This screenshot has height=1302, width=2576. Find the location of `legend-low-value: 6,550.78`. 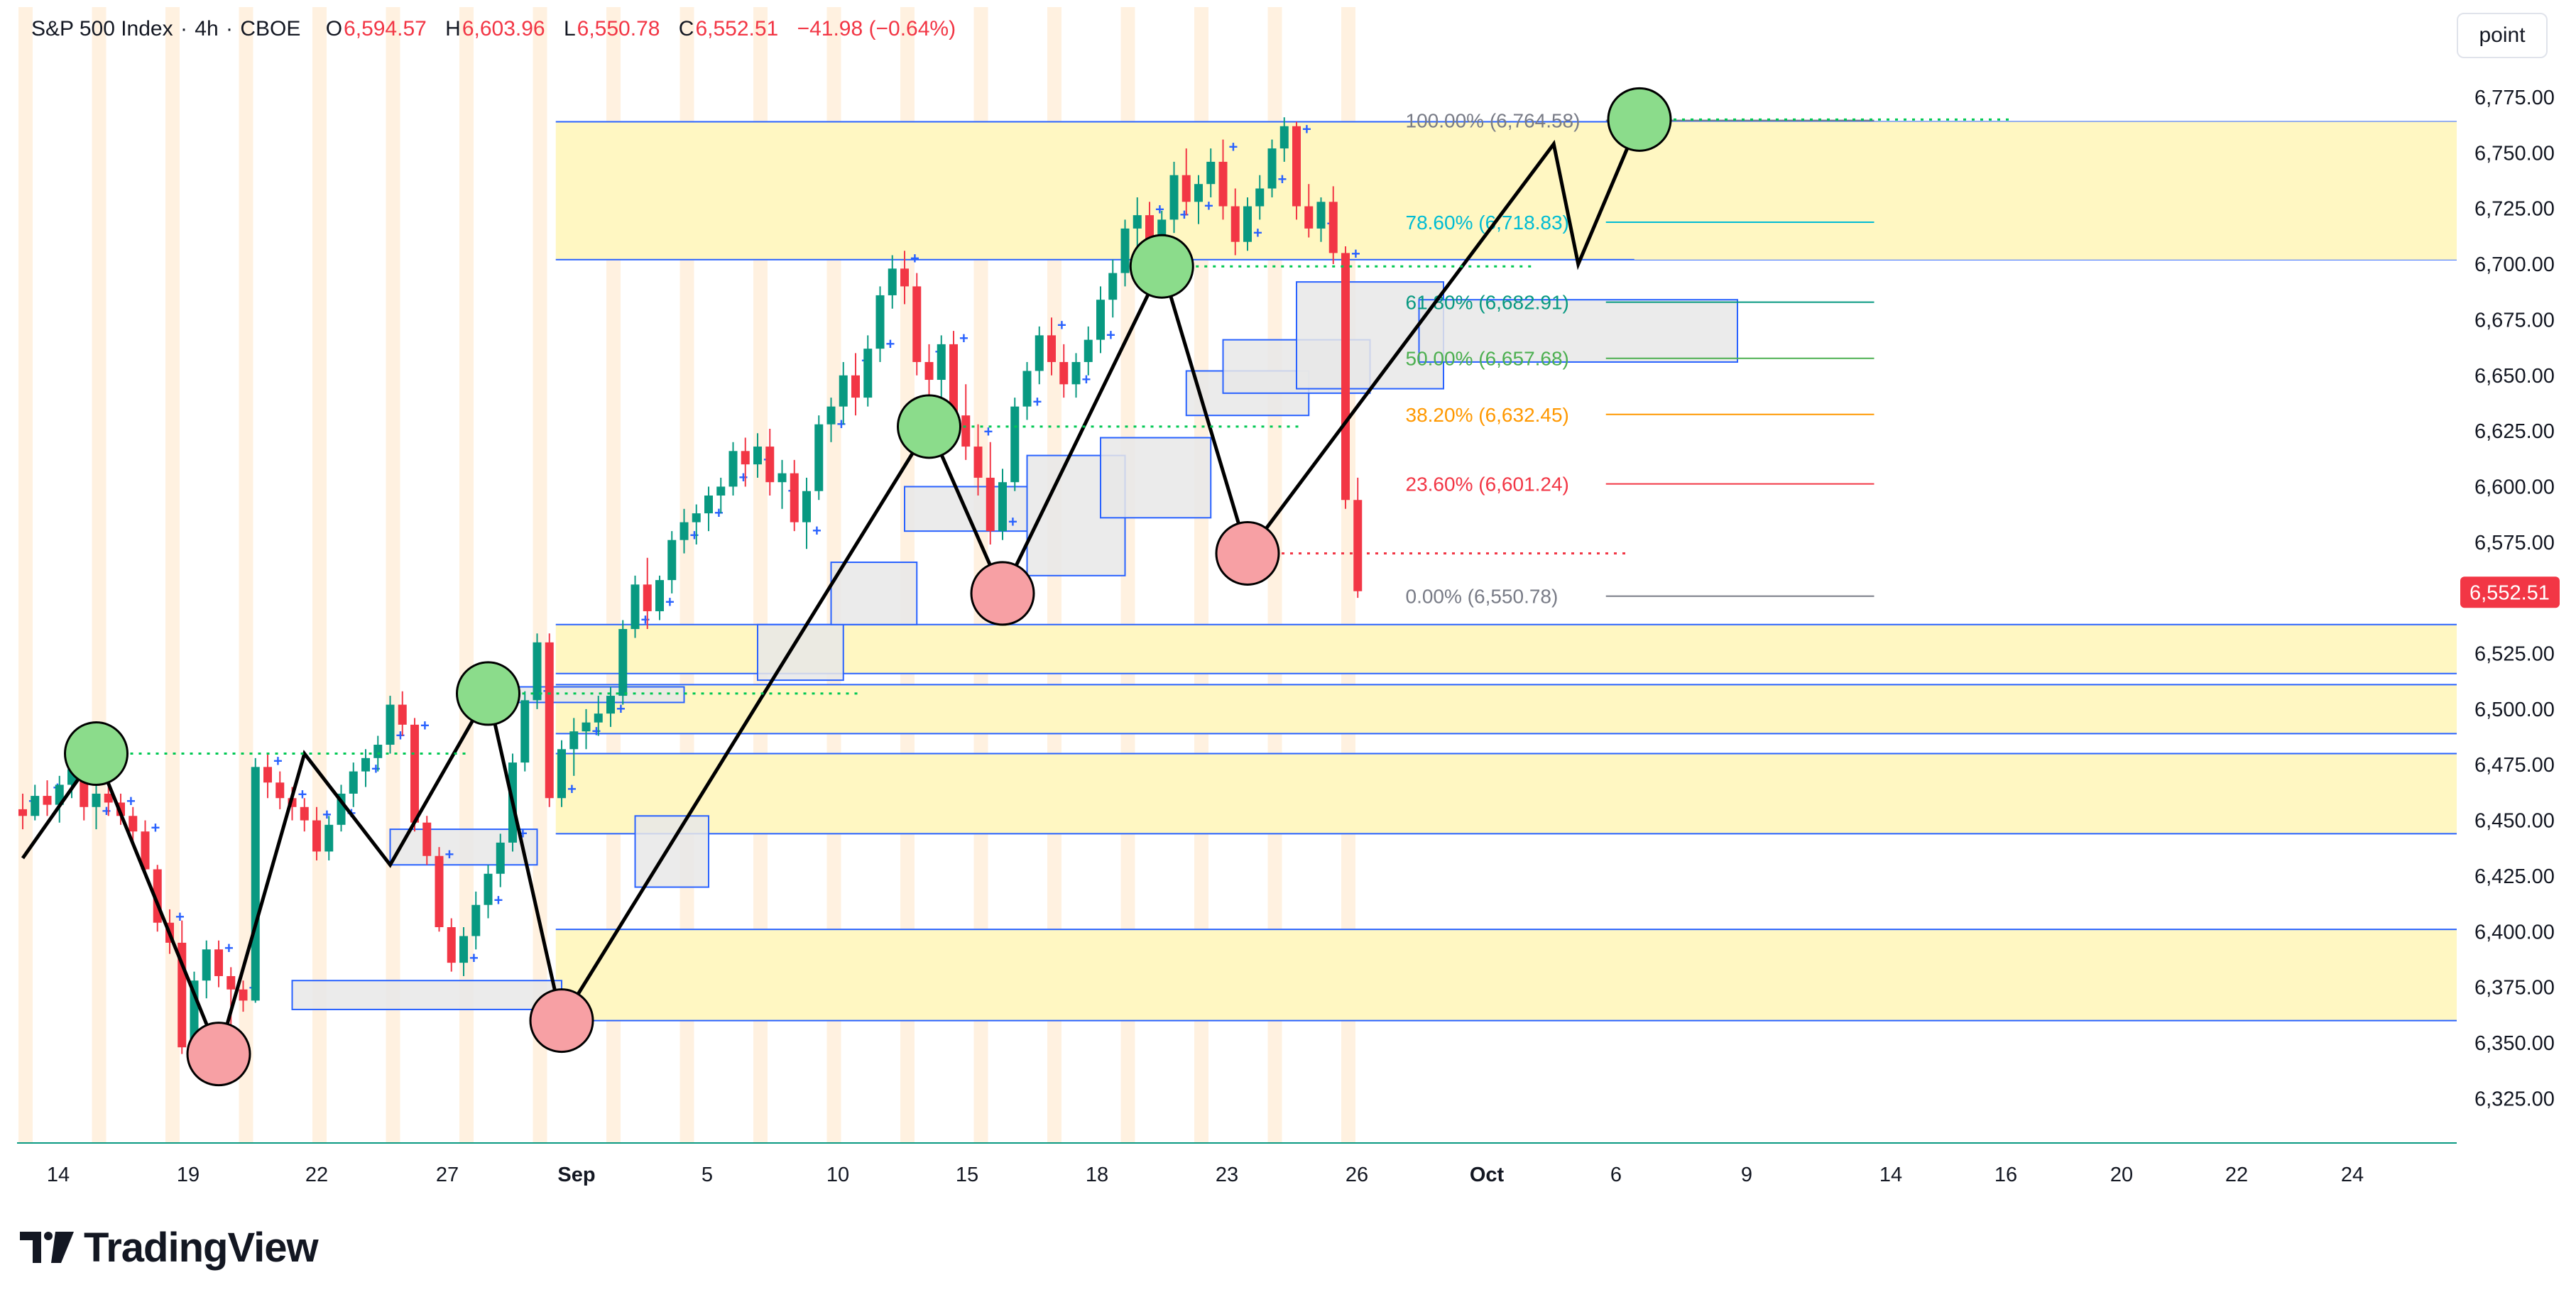

legend-low-value: 6,550.78 is located at coordinates (618, 28).